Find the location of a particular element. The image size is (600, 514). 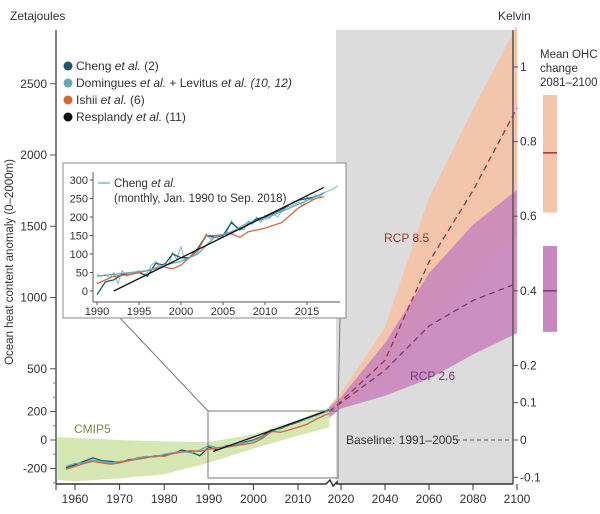

rcp85-ohc-range-bar is located at coordinates (550, 153).